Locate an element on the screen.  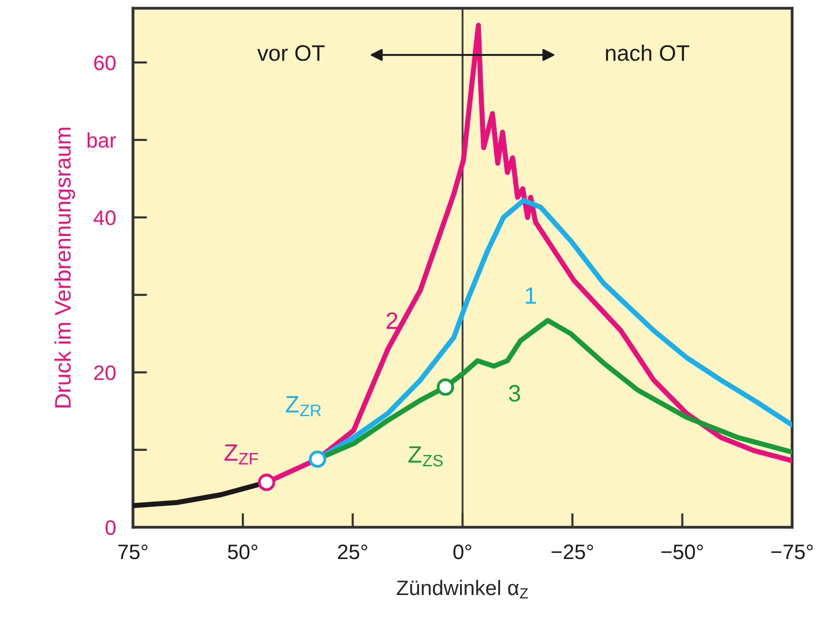
annotation: Z$_{ZR}$ is located at coordinates (303, 406).